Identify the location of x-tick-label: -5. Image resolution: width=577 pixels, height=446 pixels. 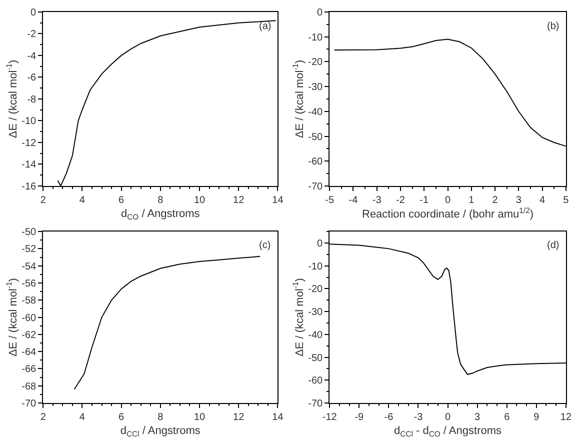
(329, 200).